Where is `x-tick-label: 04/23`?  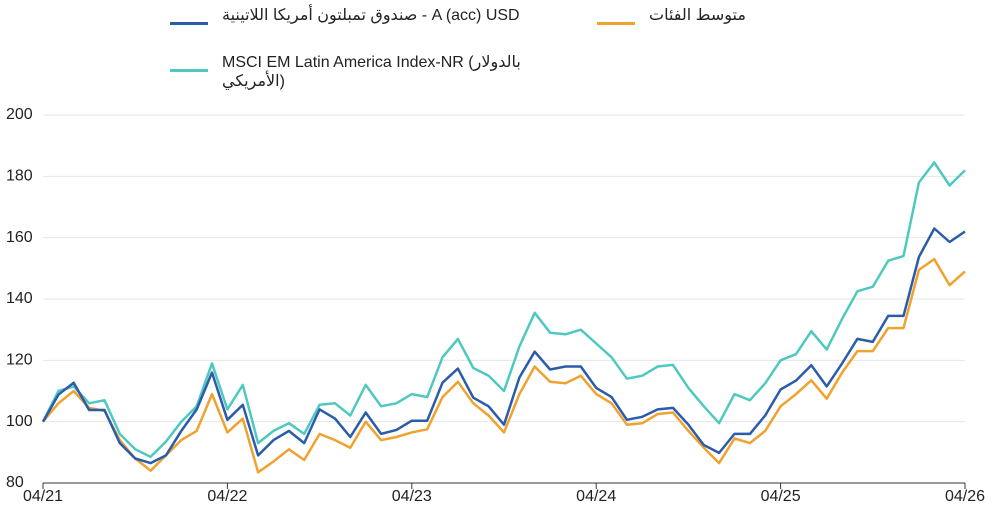
x-tick-label: 04/23 is located at coordinates (412, 496).